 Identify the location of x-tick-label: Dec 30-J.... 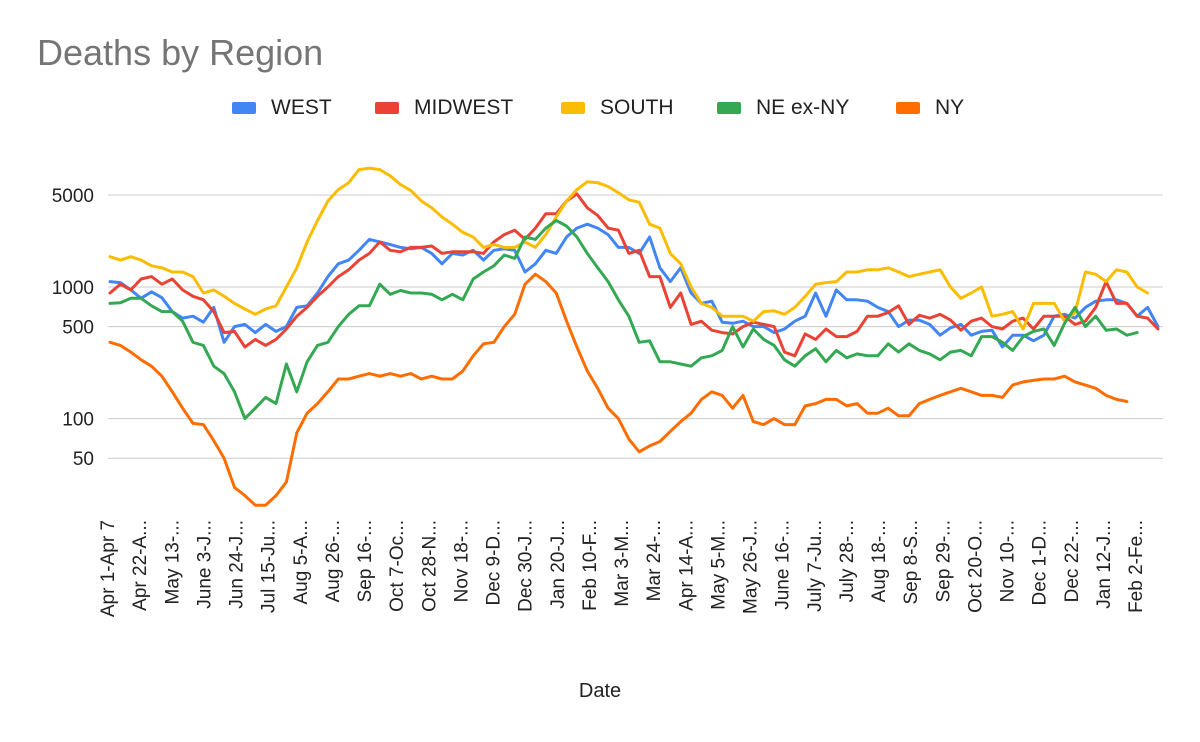
(526, 566).